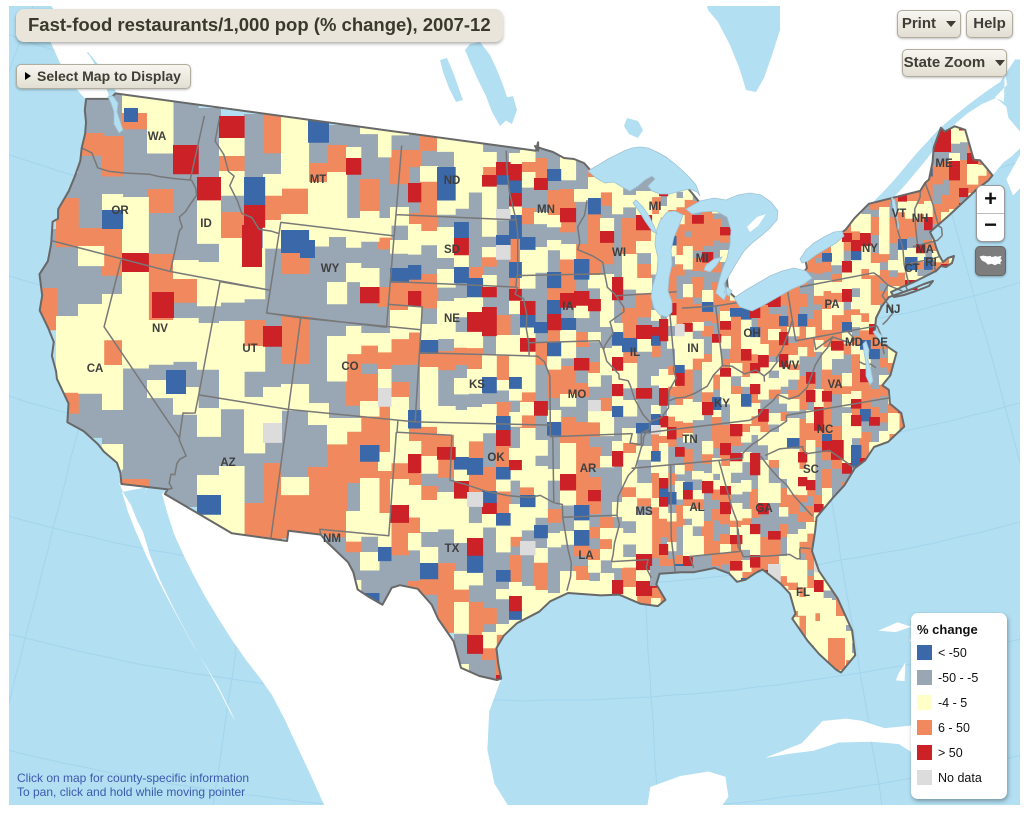 The image size is (1024, 820). I want to click on svg-text: CA, so click(95, 369).